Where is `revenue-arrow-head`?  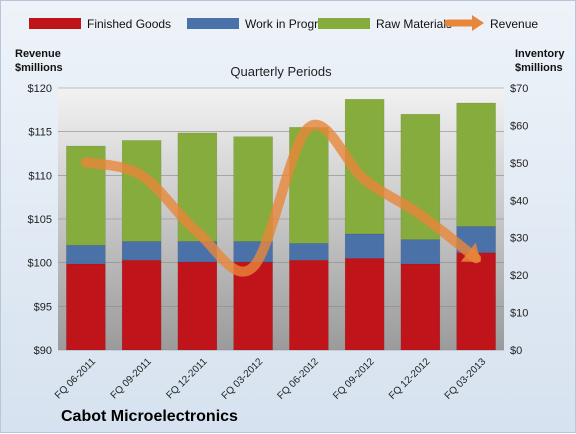 revenue-arrow-head is located at coordinates (470, 252).